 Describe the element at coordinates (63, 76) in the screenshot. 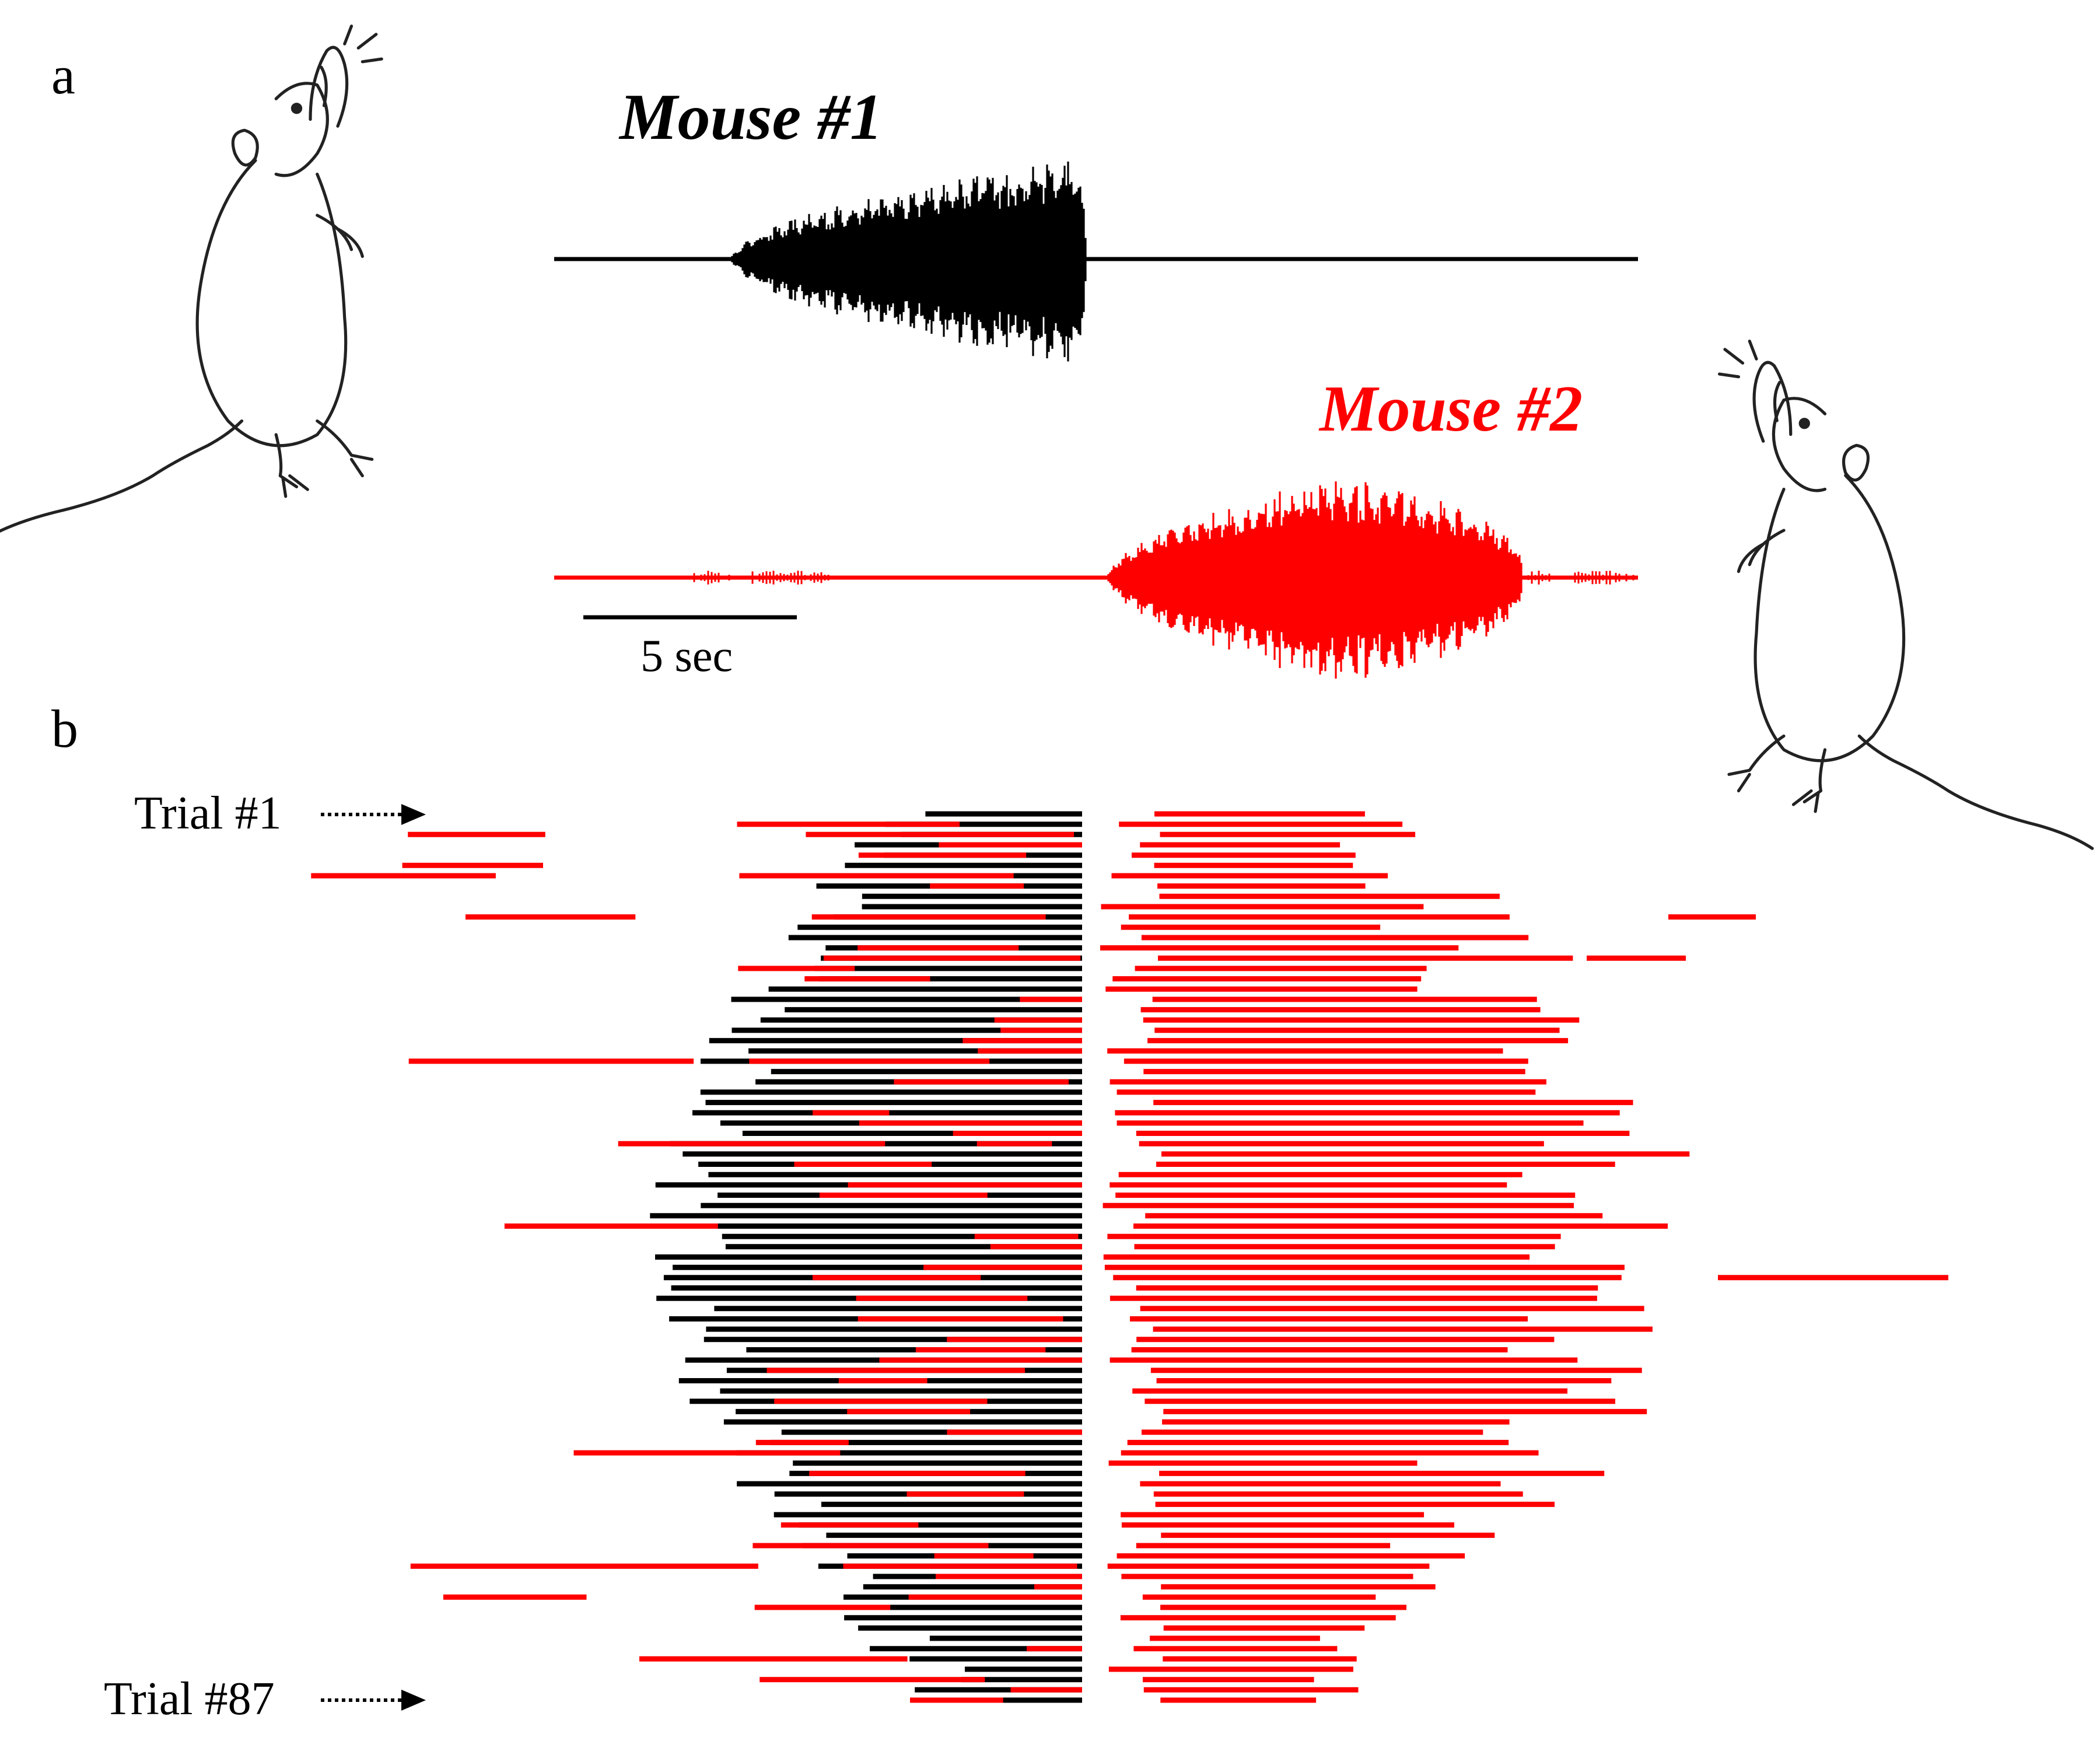

I see `panel-a-letter: a` at that location.